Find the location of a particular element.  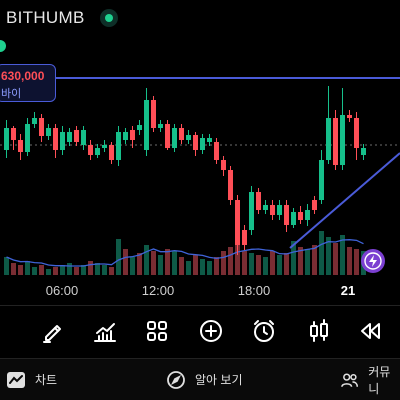

nav-learn-label: 알아 보기 is located at coordinates (219, 380).